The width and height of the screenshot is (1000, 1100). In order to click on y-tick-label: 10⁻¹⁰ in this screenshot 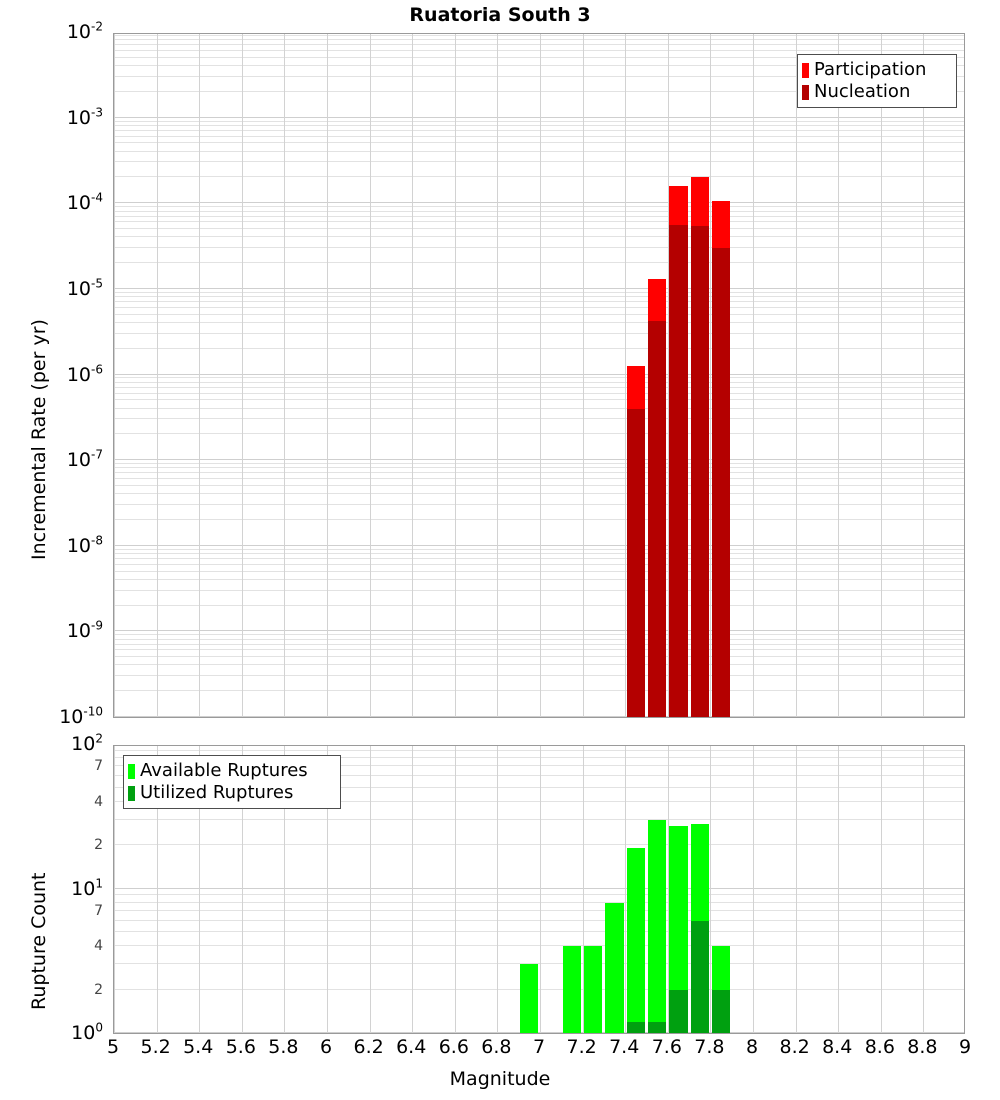, I will do `click(81, 716)`.